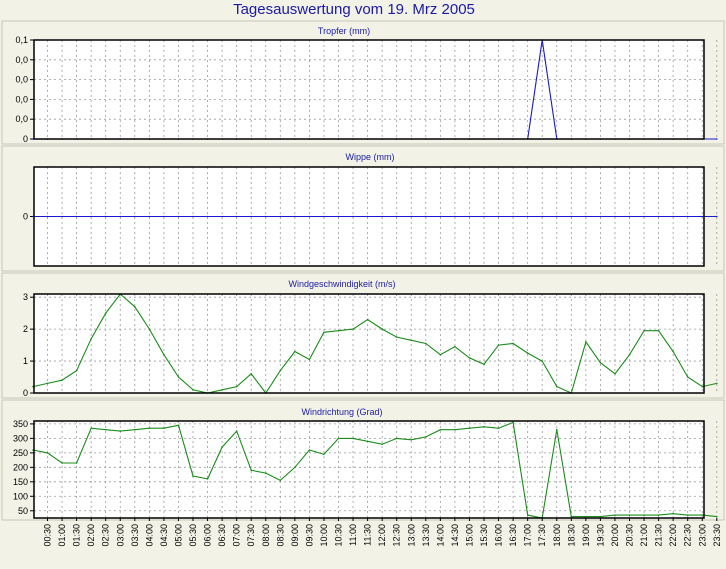 This screenshot has width=726, height=569. Describe the element at coordinates (542, 535) in the screenshot. I see `x-tick-label: 17:30` at that location.